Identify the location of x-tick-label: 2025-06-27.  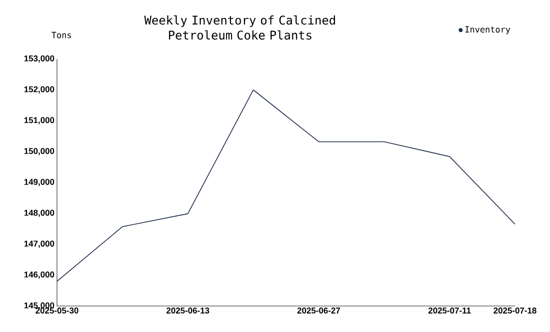
(318, 311).